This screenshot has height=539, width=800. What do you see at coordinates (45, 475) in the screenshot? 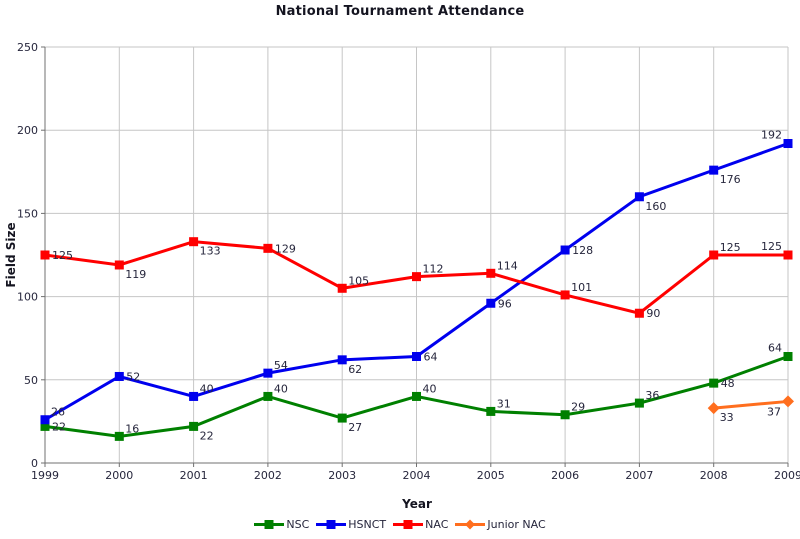
I see `x-tick-label: 1999` at bounding box center [45, 475].